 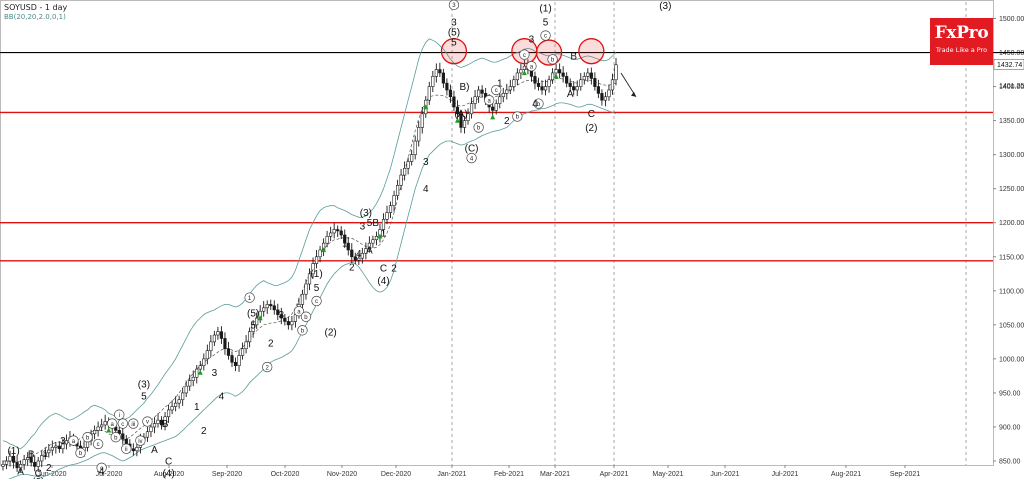 I want to click on wave-label: 1, so click(x=345, y=244).